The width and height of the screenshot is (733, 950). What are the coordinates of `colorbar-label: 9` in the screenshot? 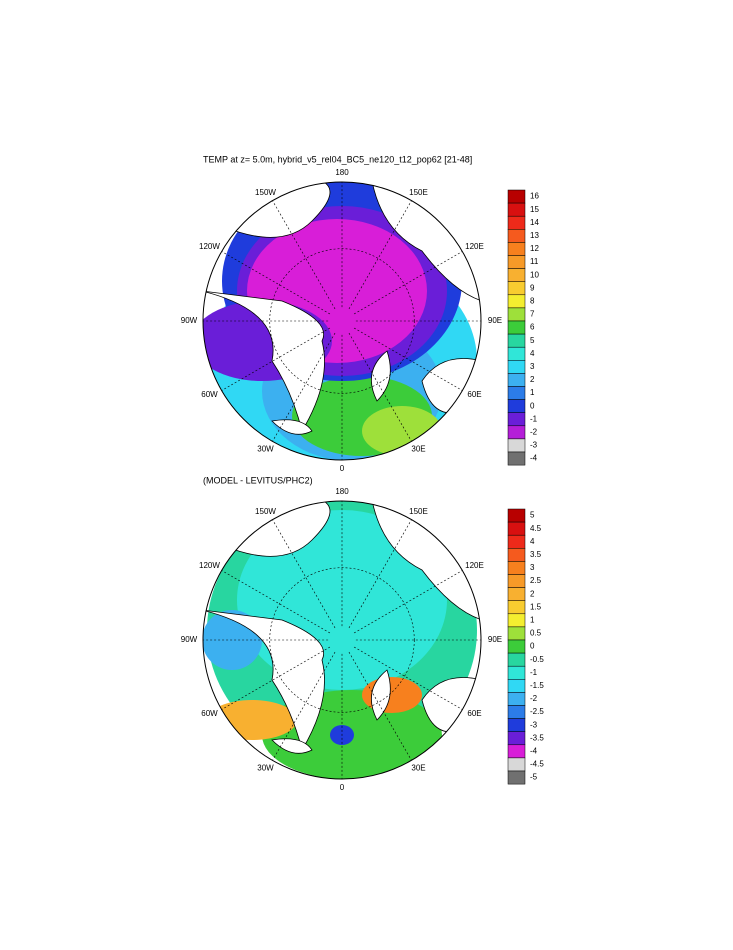 It's located at (532, 287).